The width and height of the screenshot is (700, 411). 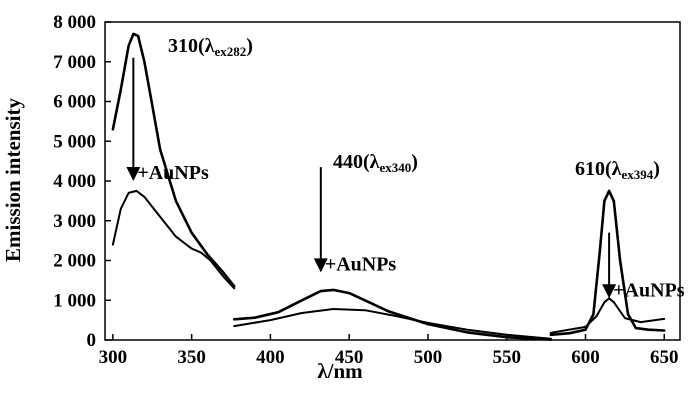 I want to click on x-tick-label: 650, so click(x=664, y=357).